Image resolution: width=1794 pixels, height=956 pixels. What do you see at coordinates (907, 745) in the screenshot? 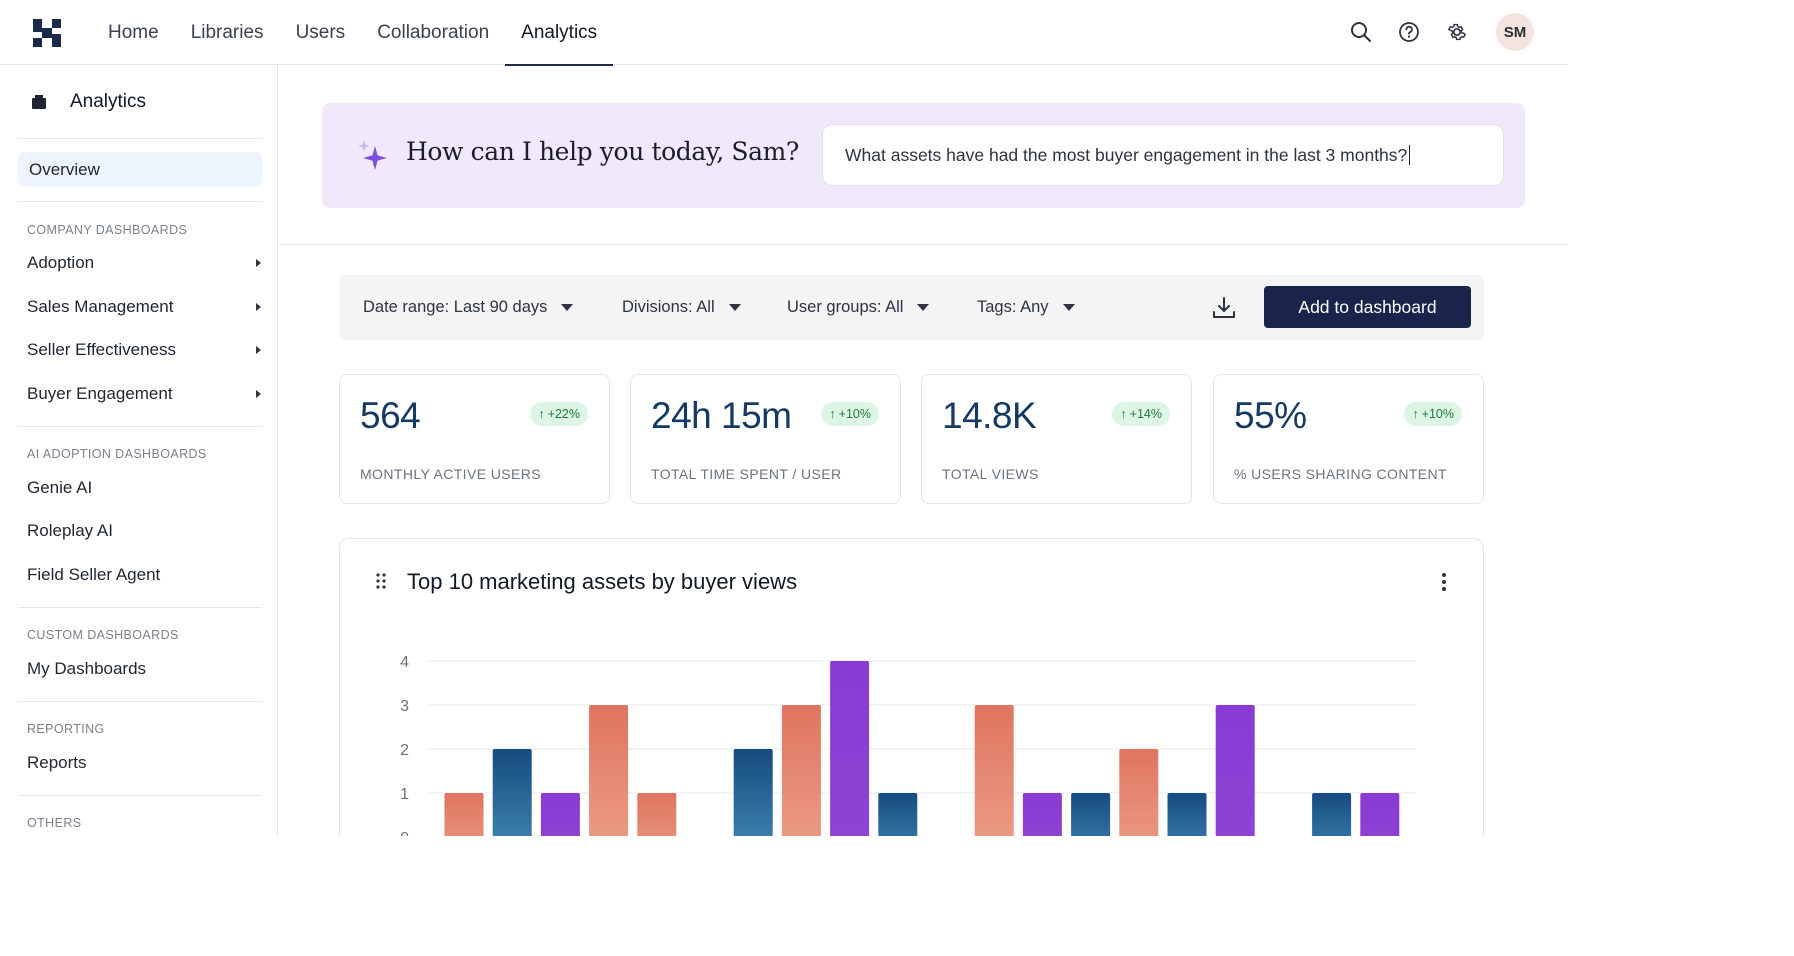
I see `bar-chart: 4 3 2 1 0` at bounding box center [907, 745].